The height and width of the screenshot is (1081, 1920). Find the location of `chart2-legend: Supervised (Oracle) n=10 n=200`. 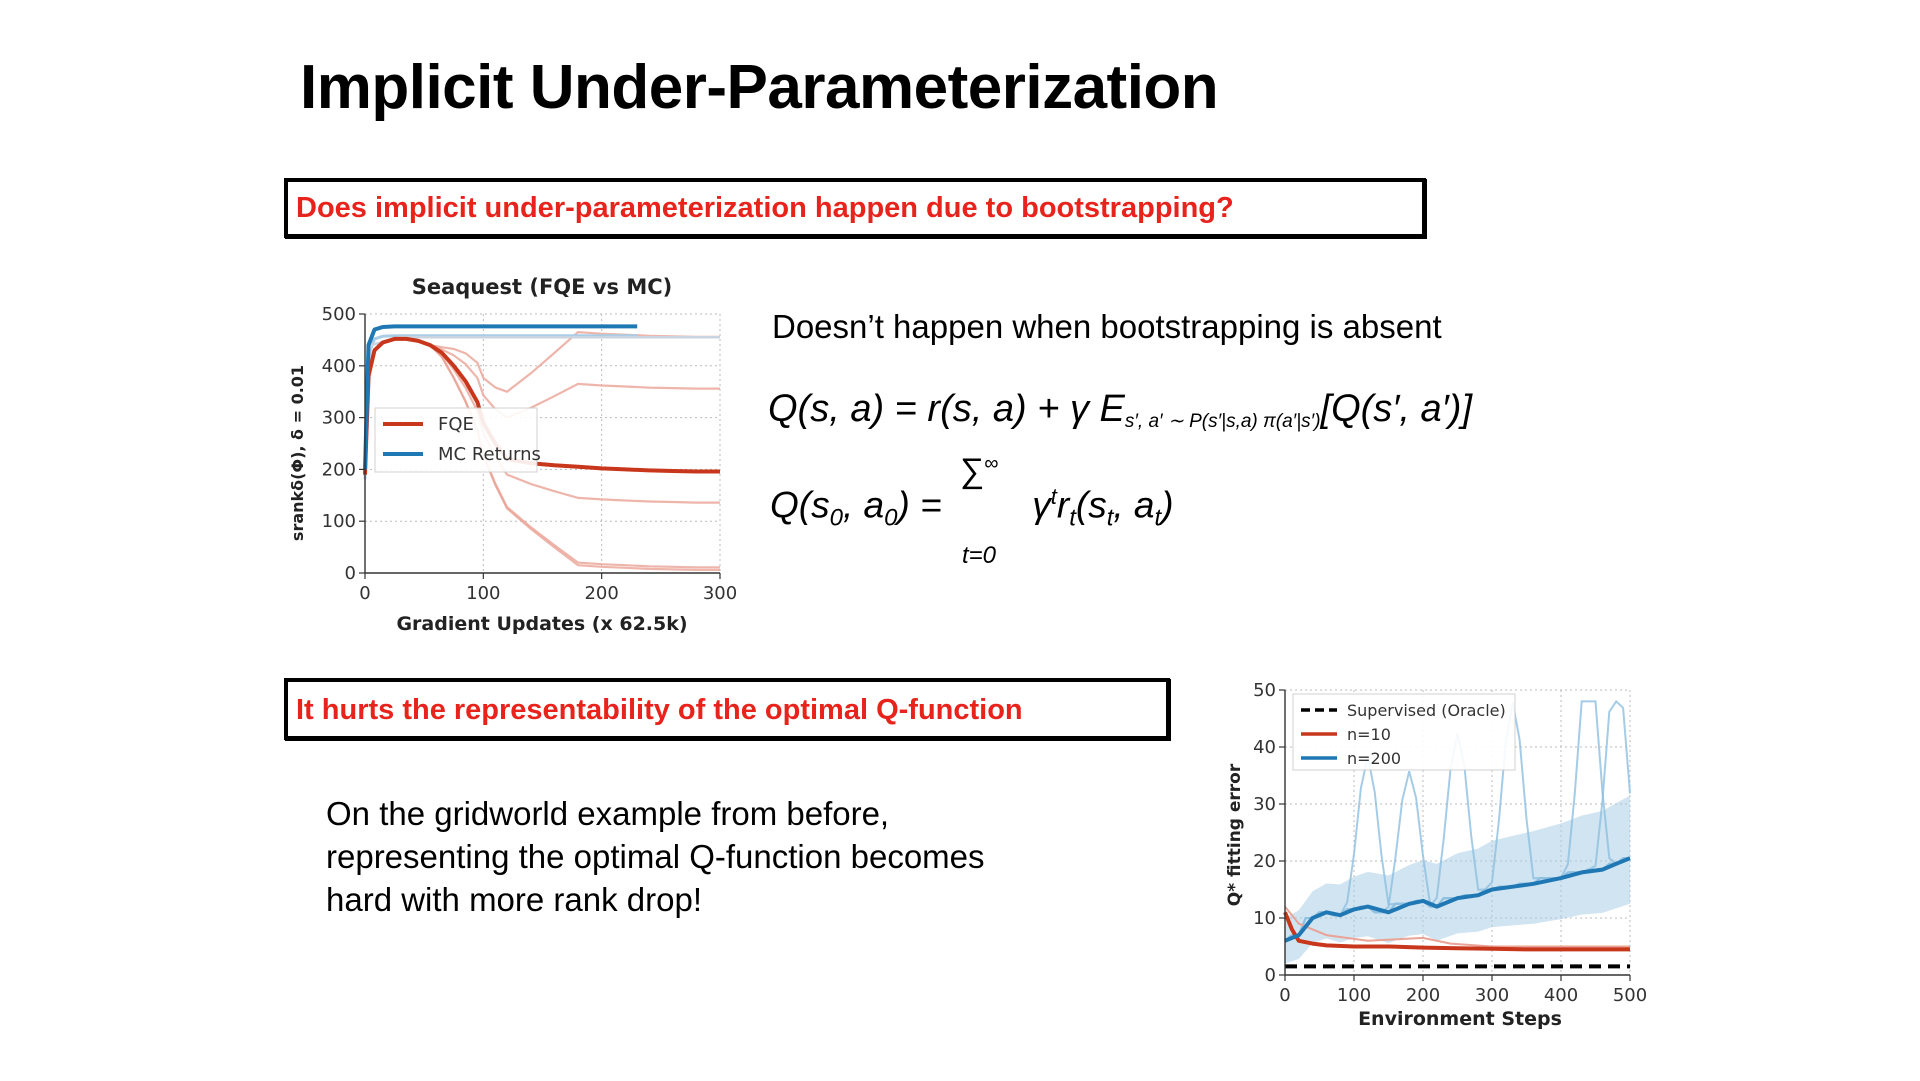

chart2-legend: Supervised (Oracle) n=10 n=200 is located at coordinates (1404, 732).